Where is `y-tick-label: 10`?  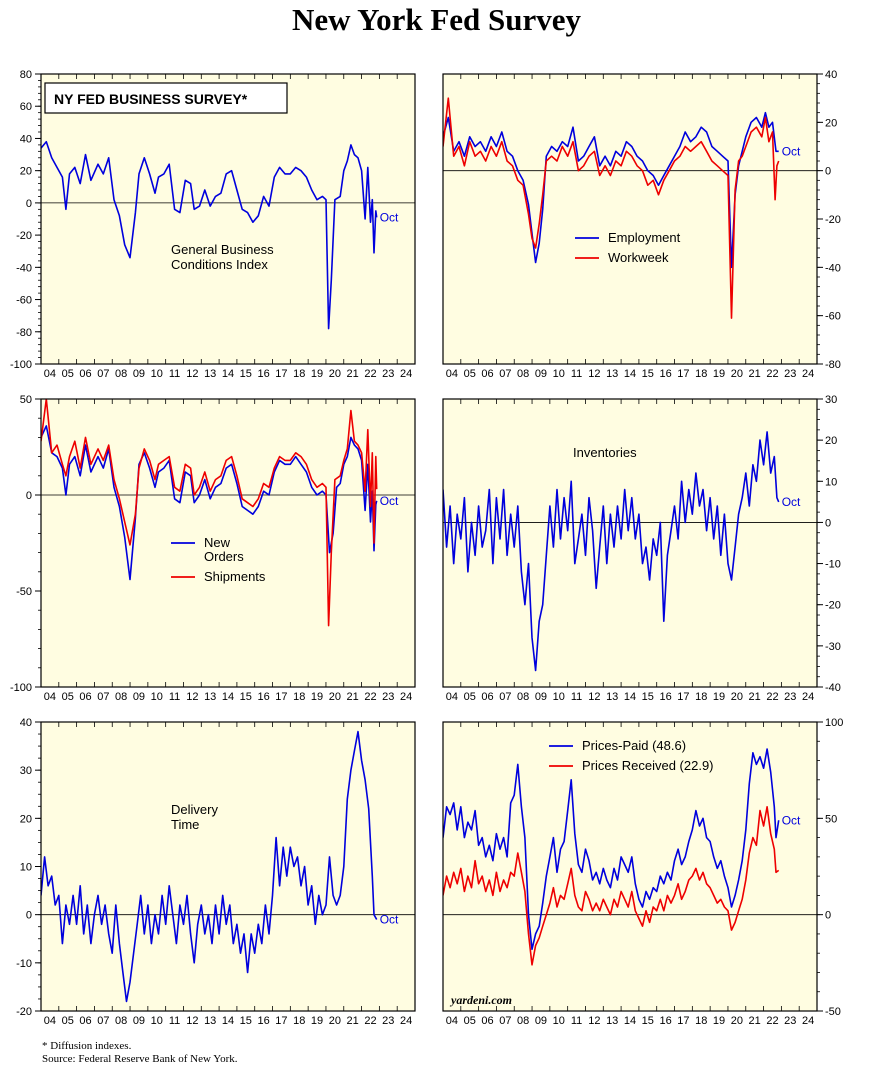
y-tick-label: 10 is located at coordinates (831, 482).